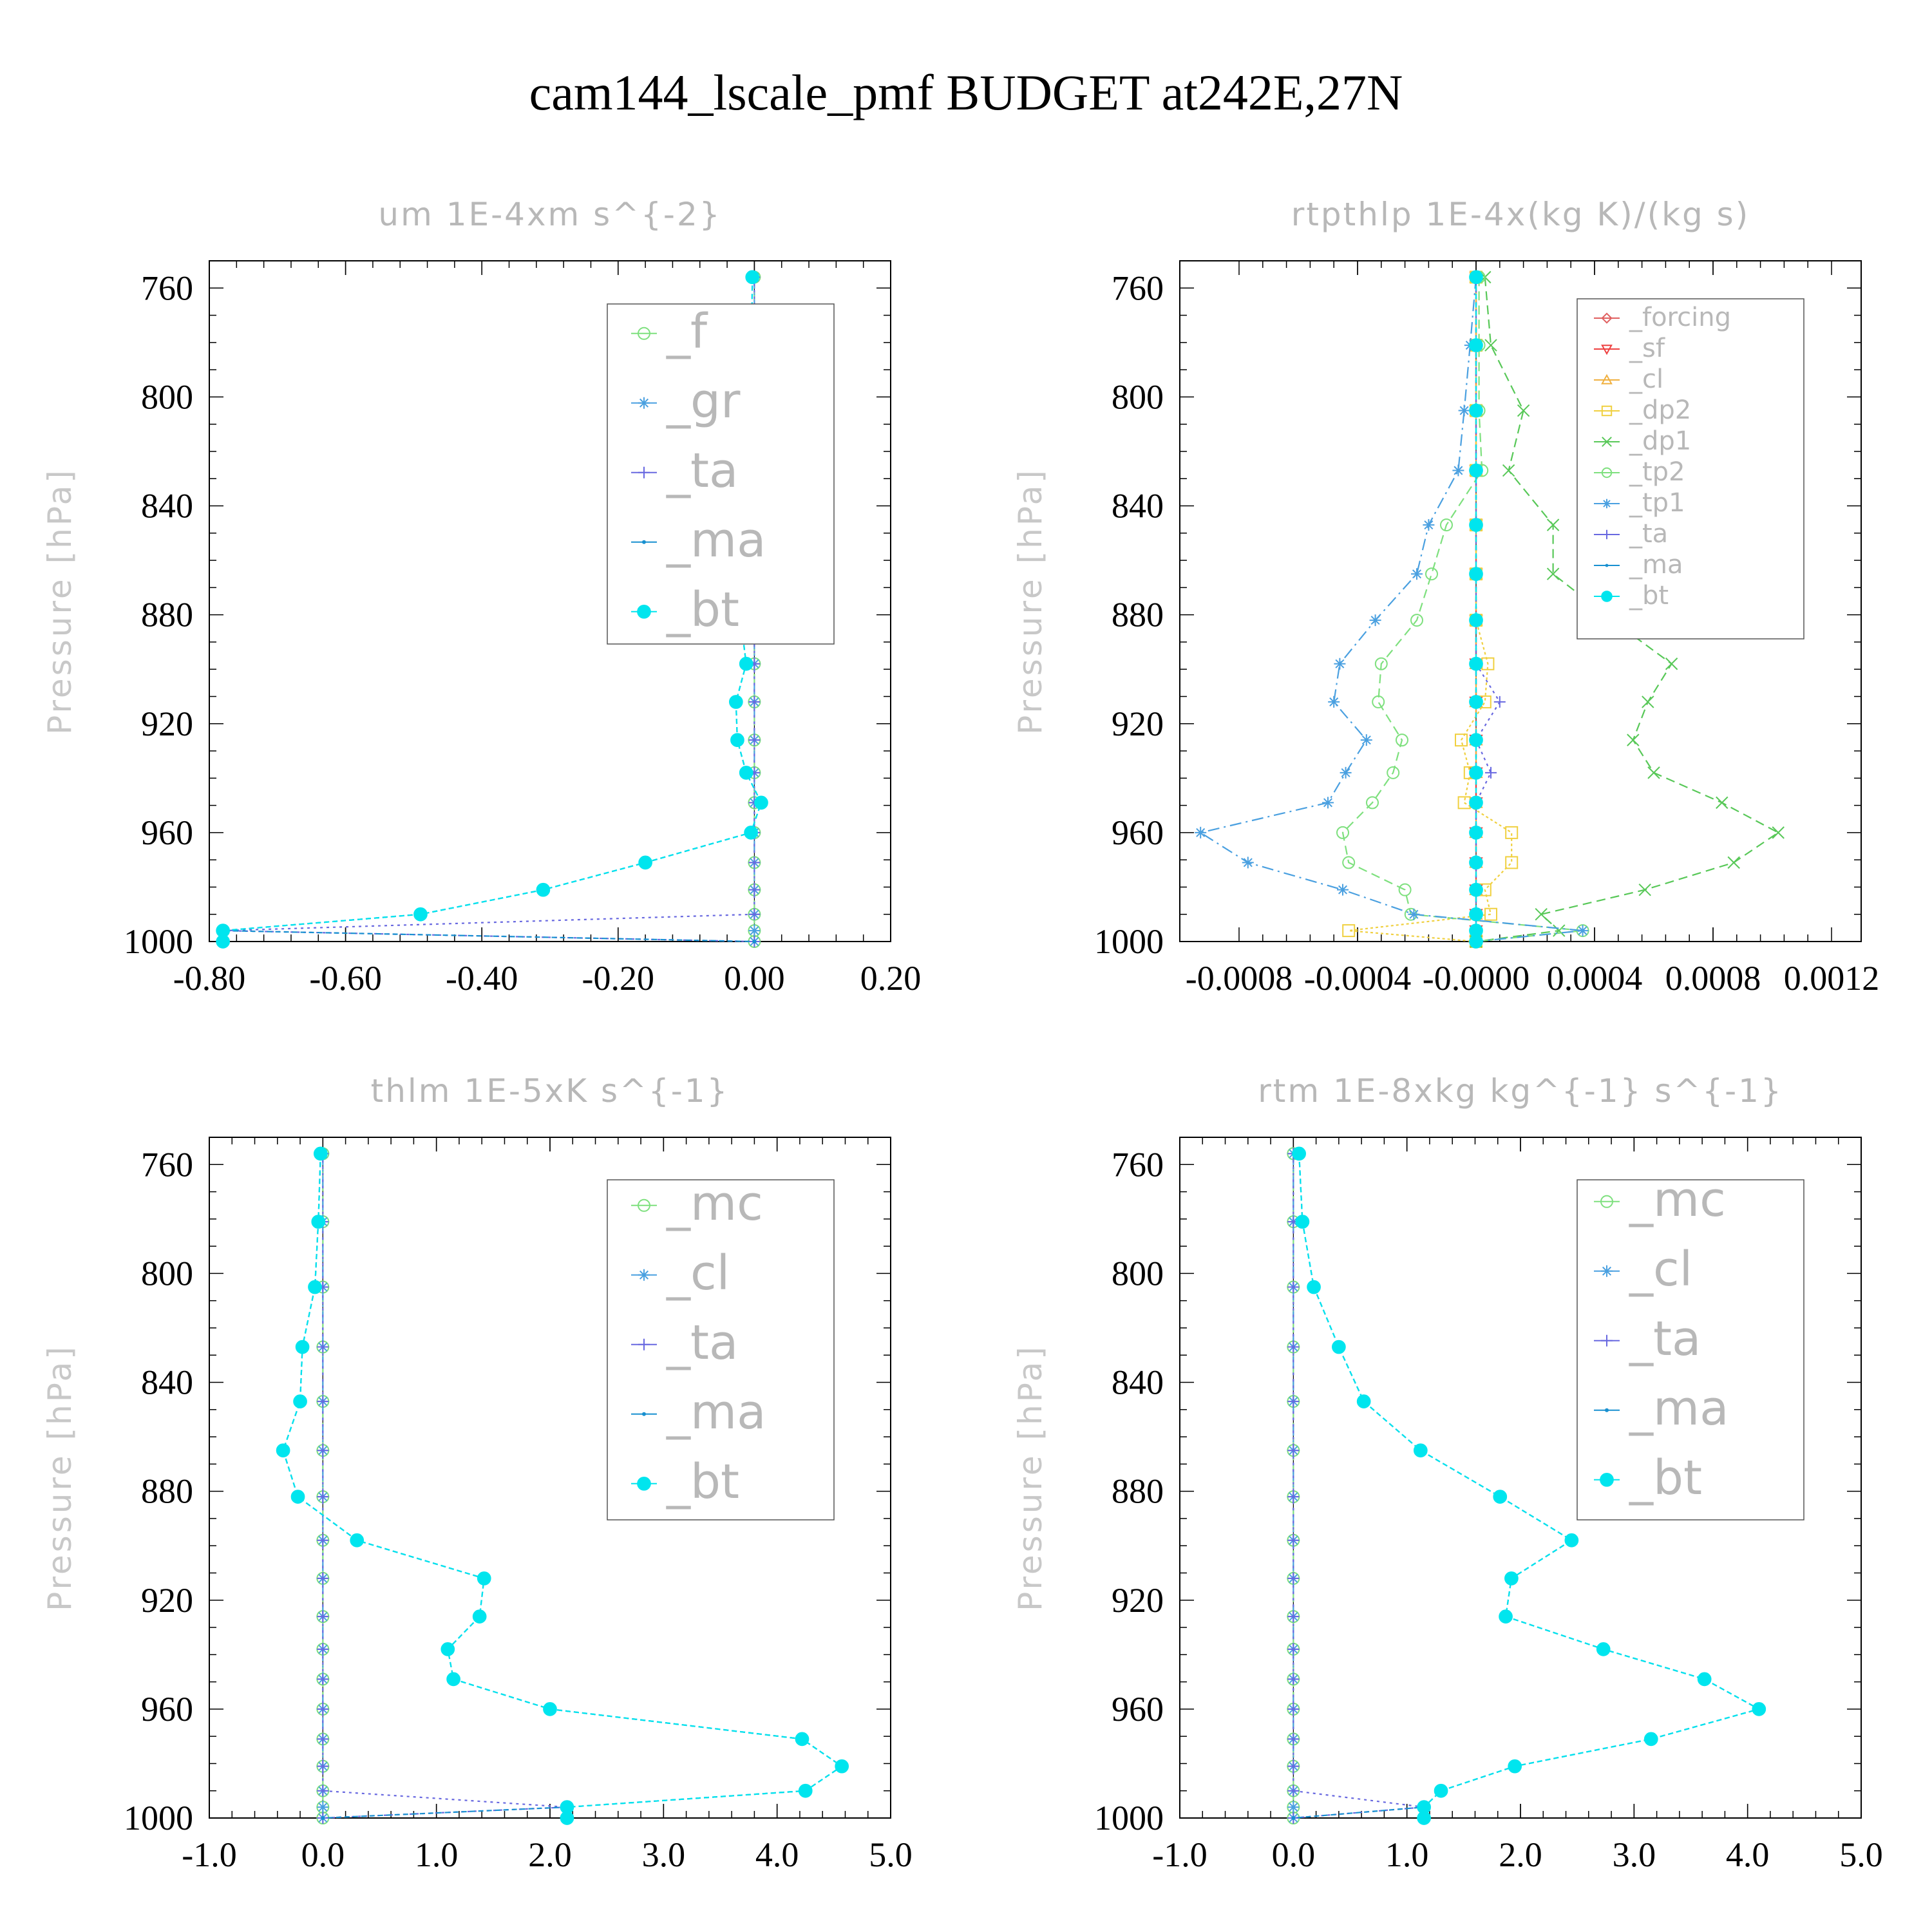  I want to click on x-tick-label: 0.0, so click(323, 1855).